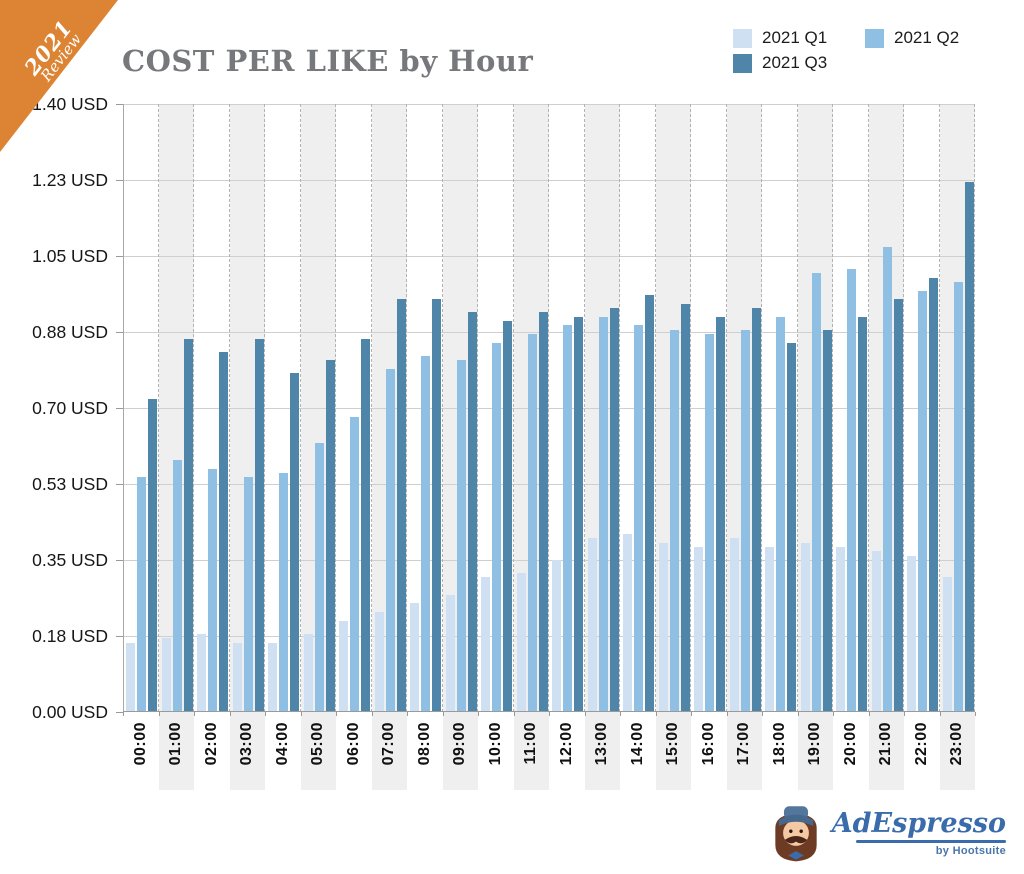  I want to click on x-axis-label: 16:00, so click(708, 744).